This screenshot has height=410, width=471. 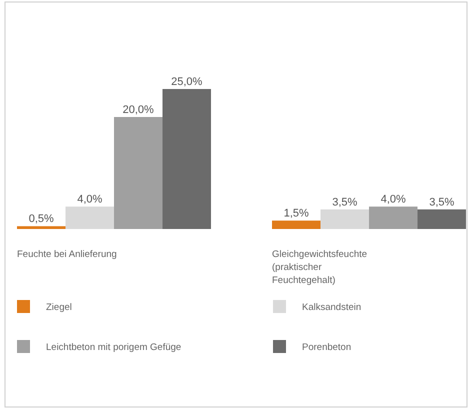 I want to click on legend-label: Porenbeton, so click(x=327, y=347).